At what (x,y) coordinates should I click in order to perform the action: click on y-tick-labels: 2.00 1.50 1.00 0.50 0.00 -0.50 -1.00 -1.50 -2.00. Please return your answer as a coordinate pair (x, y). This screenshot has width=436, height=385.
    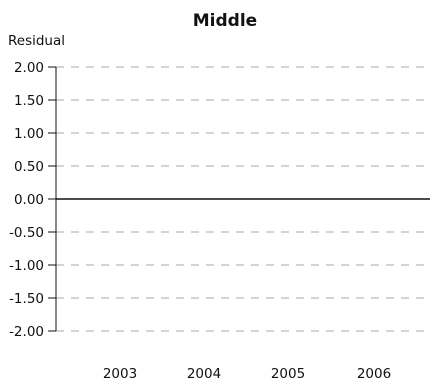
    Looking at the image, I should click on (26, 200).